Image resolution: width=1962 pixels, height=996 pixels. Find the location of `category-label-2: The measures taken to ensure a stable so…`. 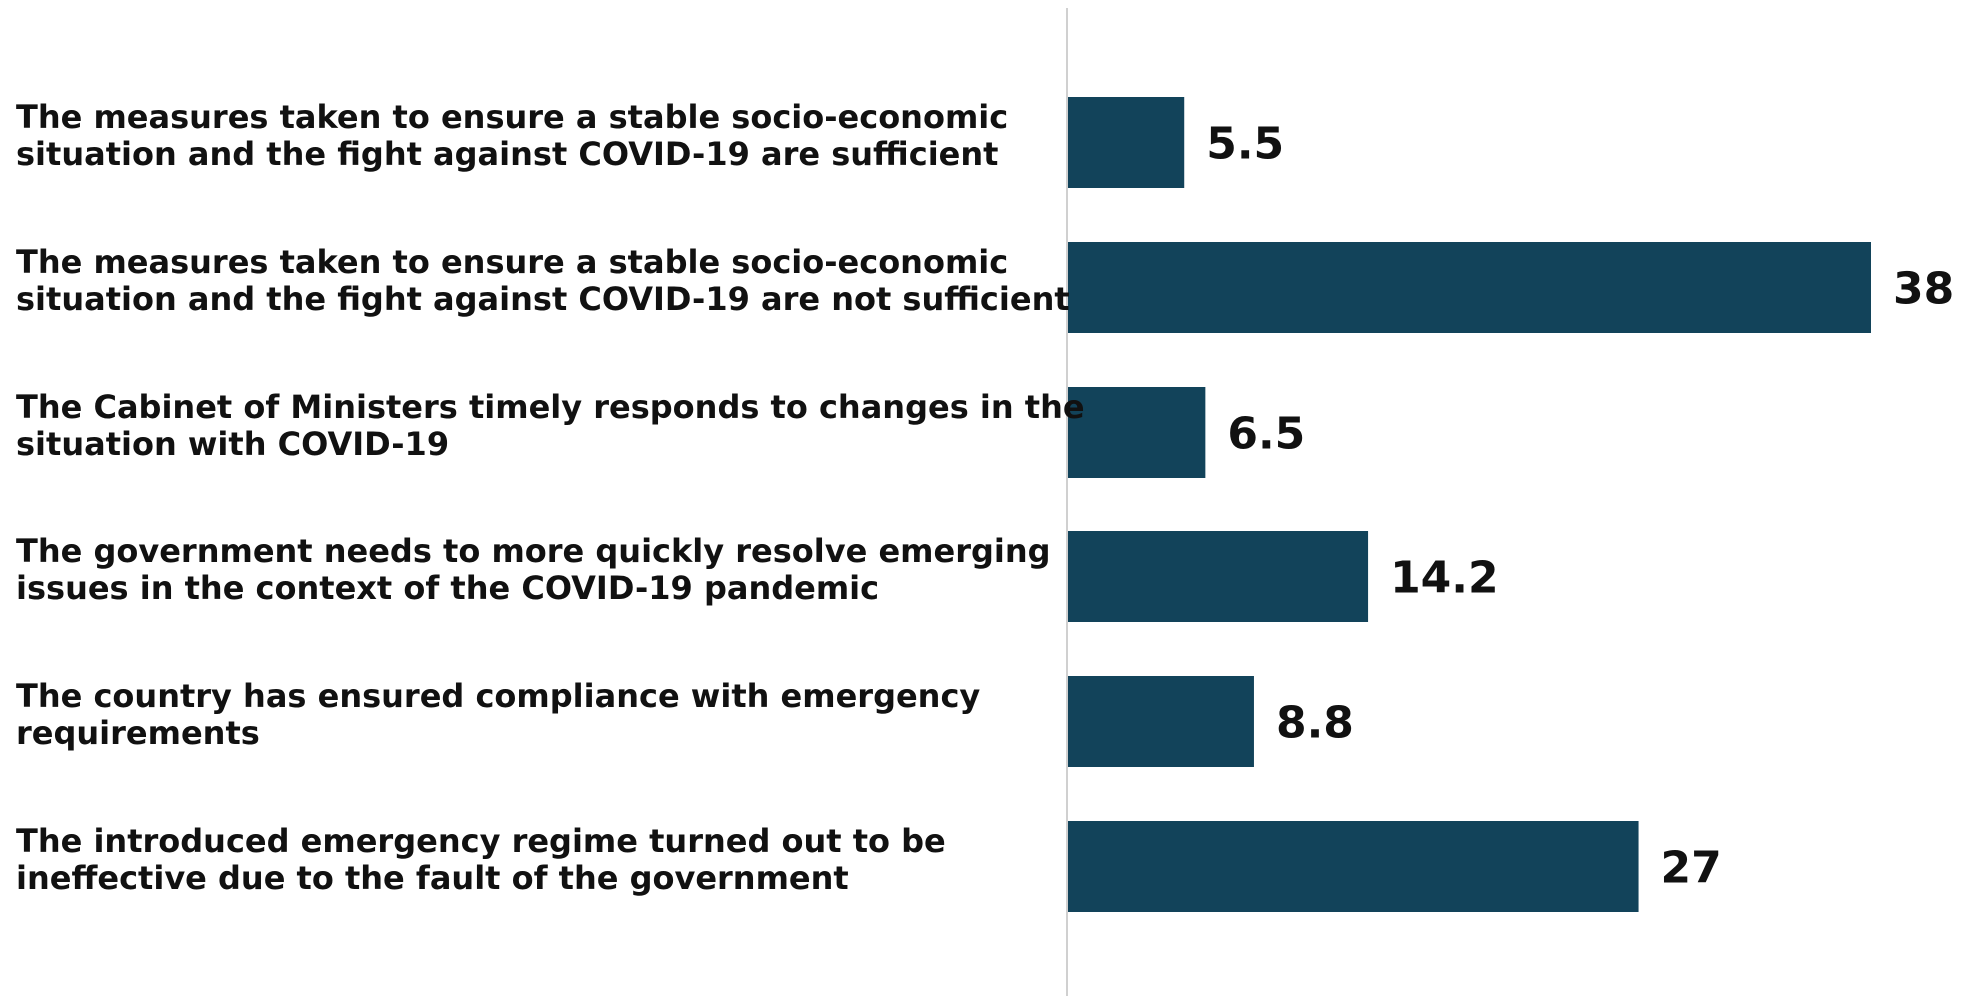

category-label-2: The measures taken to ensure a stable so… is located at coordinates (543, 280).